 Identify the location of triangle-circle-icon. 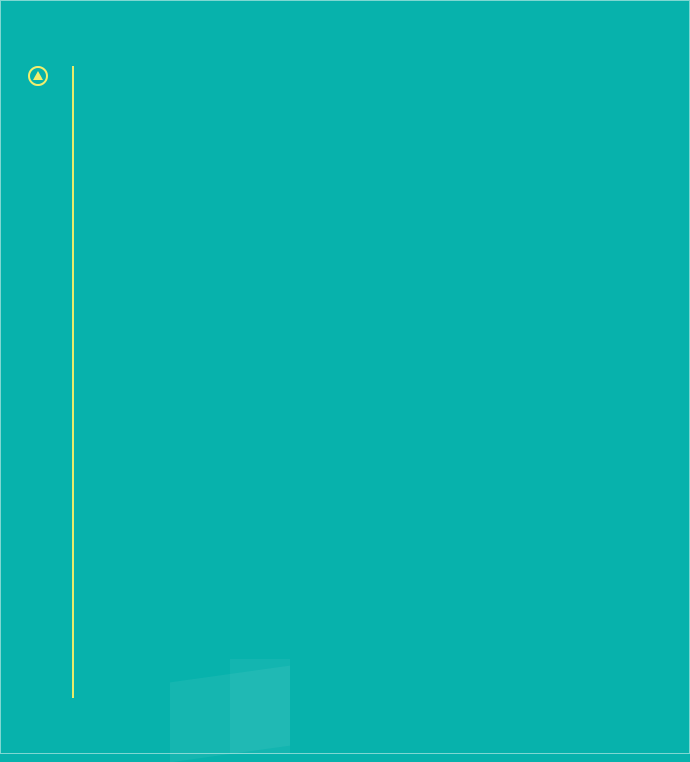
(38, 76).